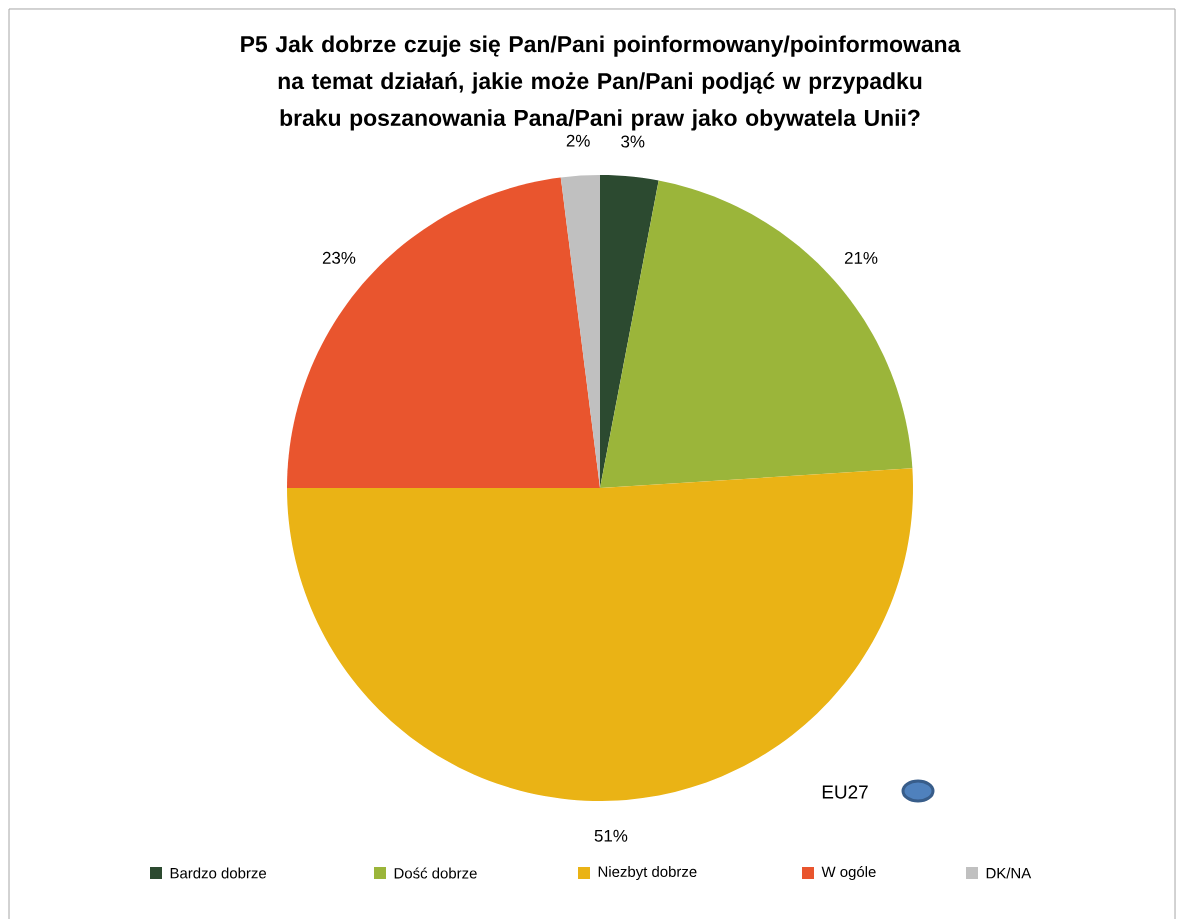 This screenshot has width=1184, height=919. Describe the element at coordinates (1009, 873) in the screenshot. I see `legend-label: DK/NA` at that location.